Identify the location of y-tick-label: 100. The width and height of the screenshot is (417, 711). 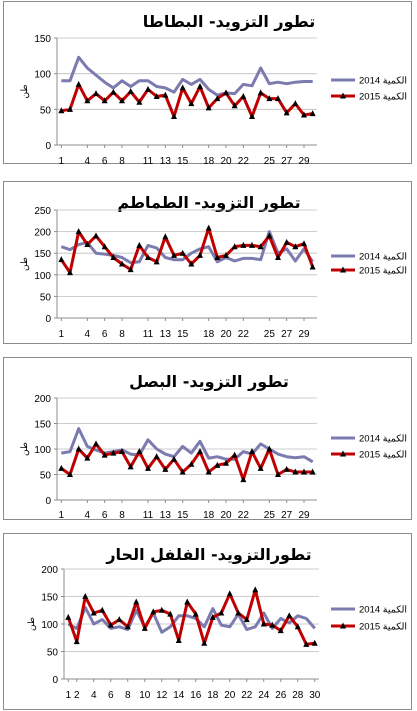
(49, 625).